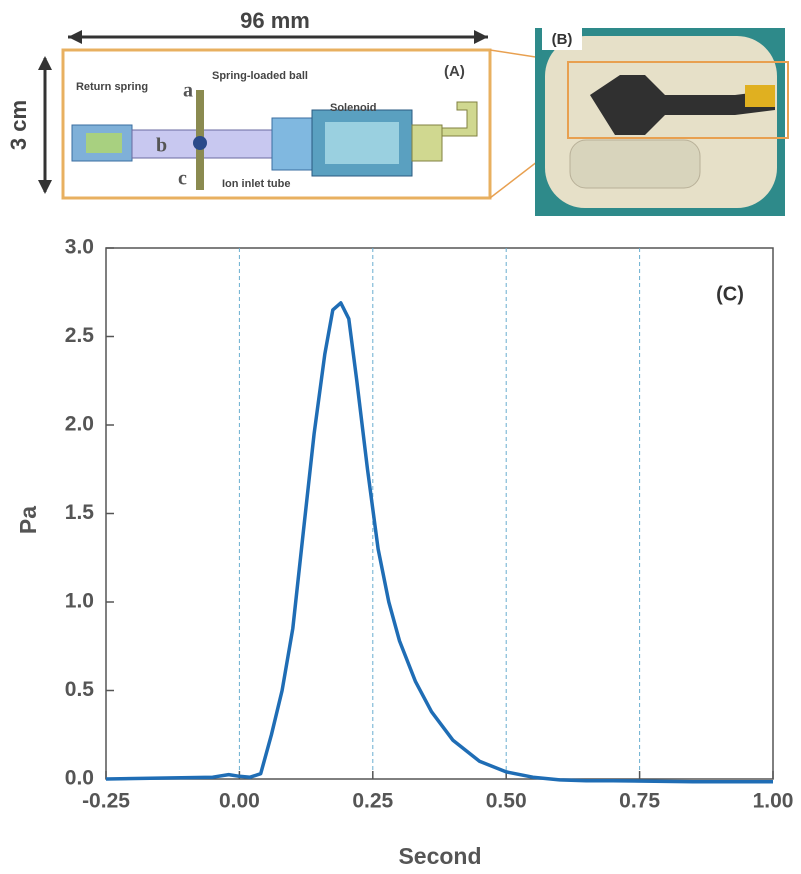 The image size is (801, 874). What do you see at coordinates (200, 143) in the screenshot?
I see `ball` at bounding box center [200, 143].